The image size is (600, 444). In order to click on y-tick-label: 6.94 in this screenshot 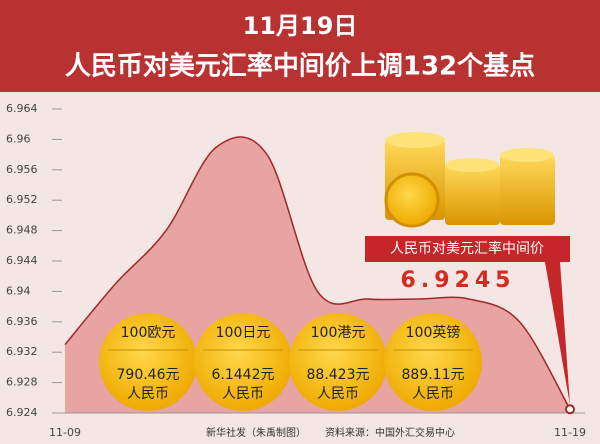, I will do `click(18, 290)`.